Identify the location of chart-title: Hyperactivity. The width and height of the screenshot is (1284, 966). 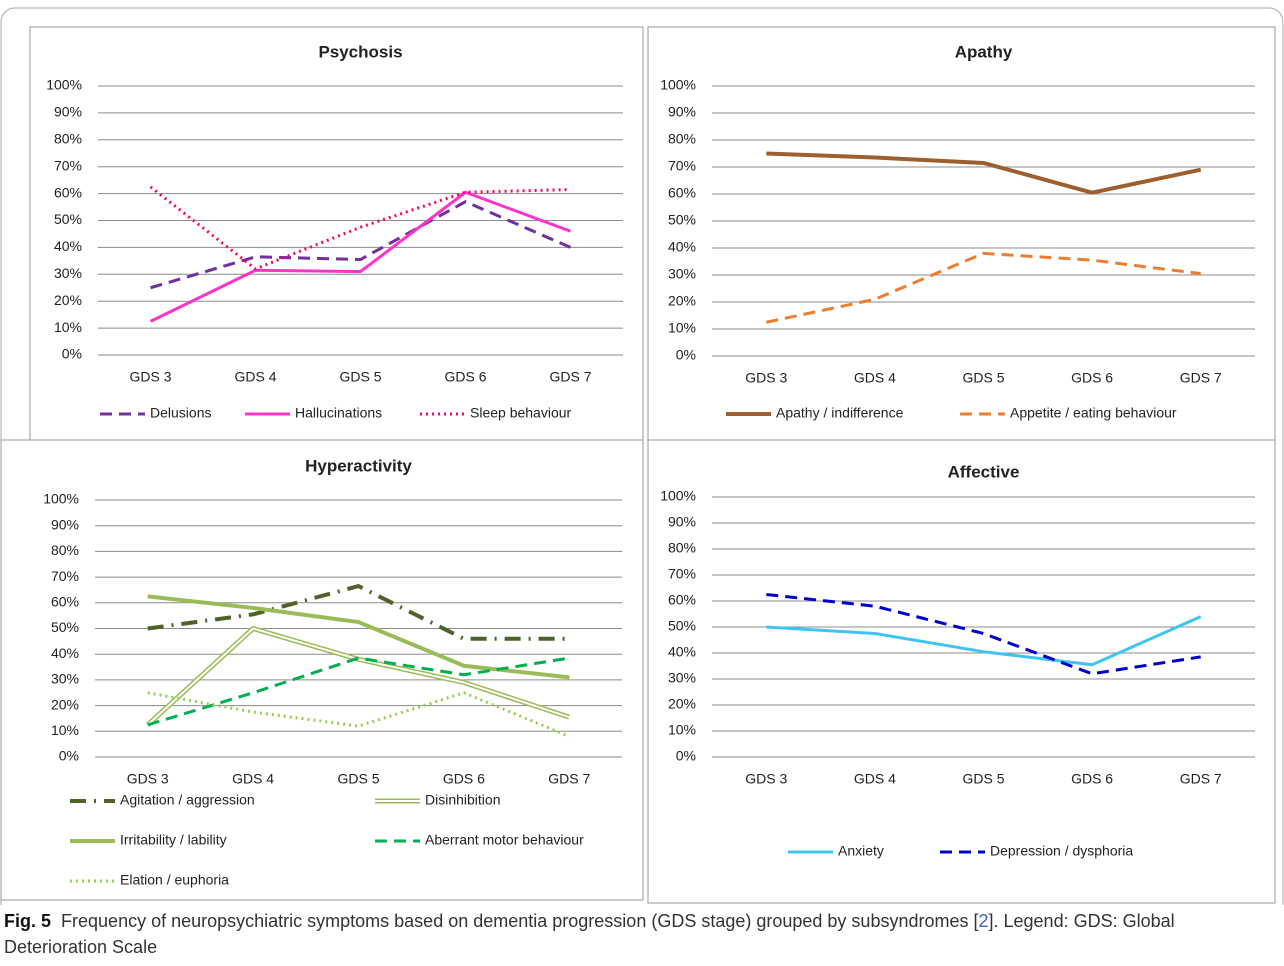
(358, 465).